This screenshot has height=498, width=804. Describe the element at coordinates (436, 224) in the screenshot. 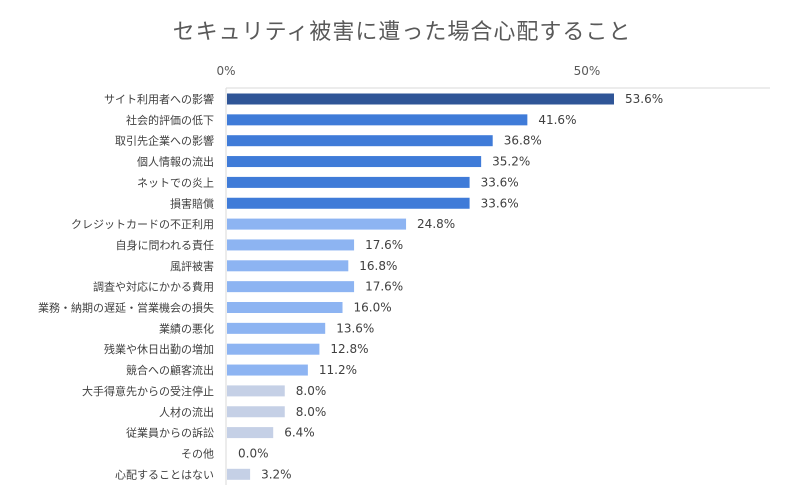

I see `data-label: 24.8%` at that location.